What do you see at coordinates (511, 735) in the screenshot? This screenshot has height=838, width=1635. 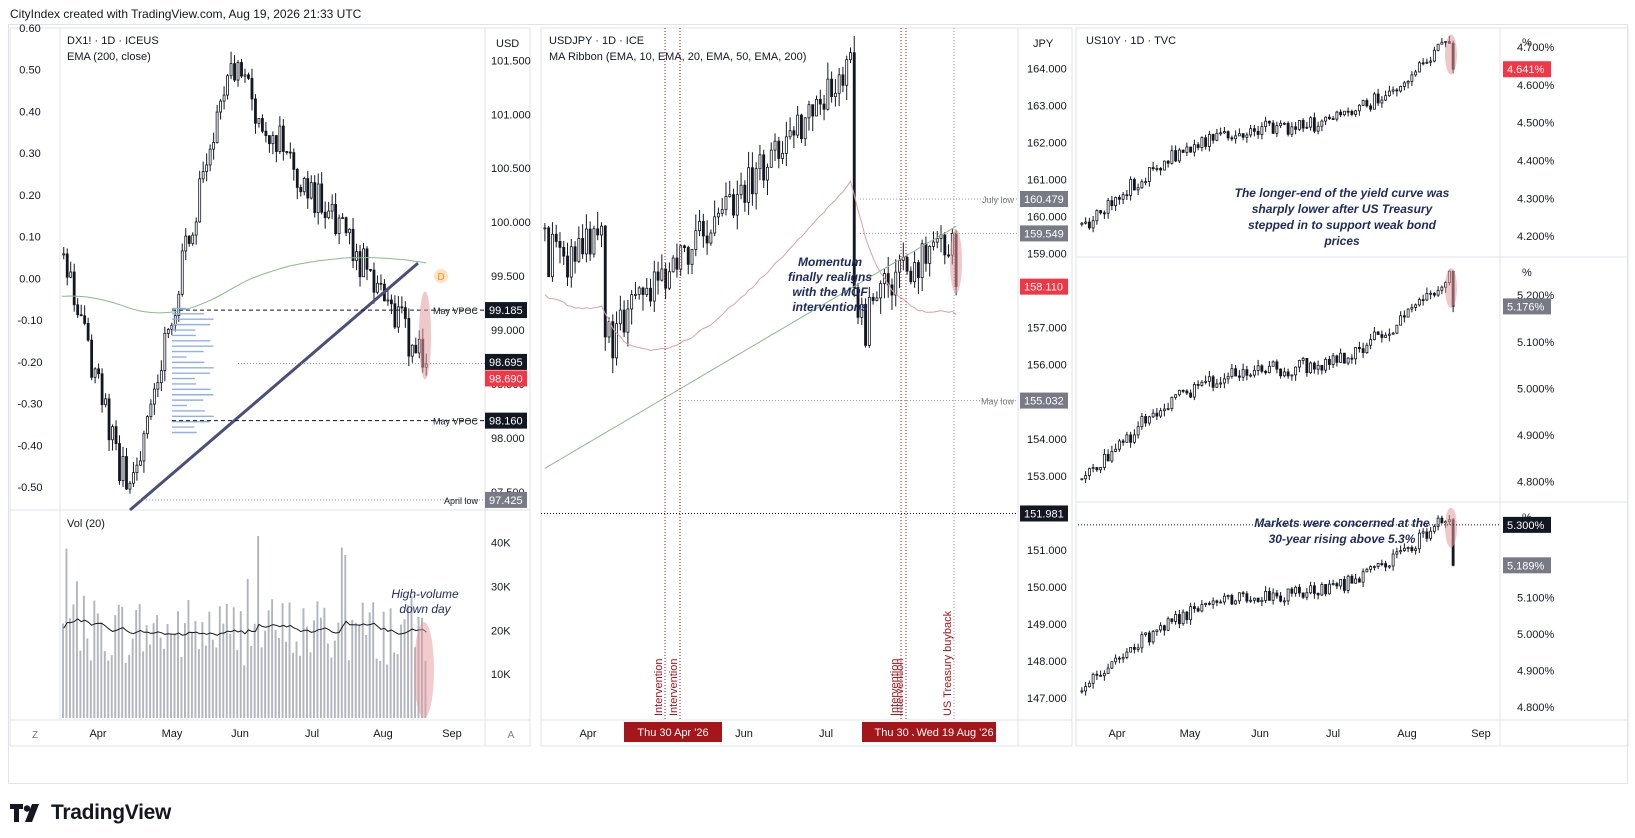 I see `dx-auto-button: A` at bounding box center [511, 735].